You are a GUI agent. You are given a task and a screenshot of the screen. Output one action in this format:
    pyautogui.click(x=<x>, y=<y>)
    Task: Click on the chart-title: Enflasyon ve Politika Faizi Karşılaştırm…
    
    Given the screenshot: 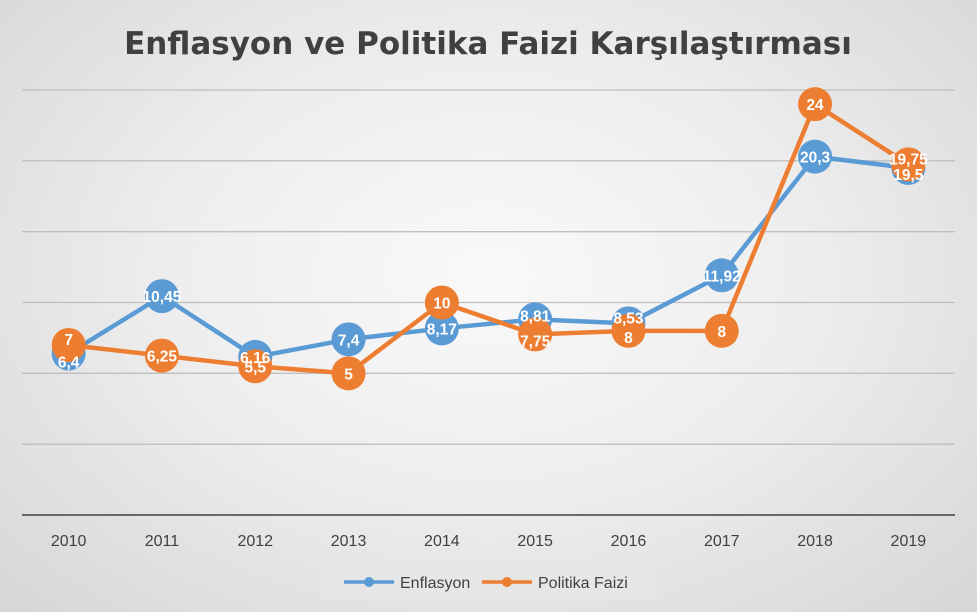 What is the action you would take?
    pyautogui.click(x=488, y=44)
    